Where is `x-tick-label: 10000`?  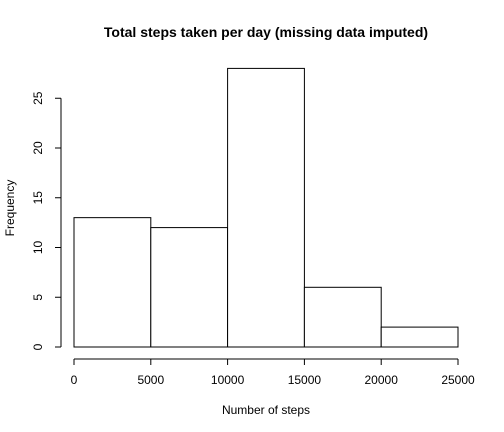
x-tick-label: 10000 is located at coordinates (228, 380).